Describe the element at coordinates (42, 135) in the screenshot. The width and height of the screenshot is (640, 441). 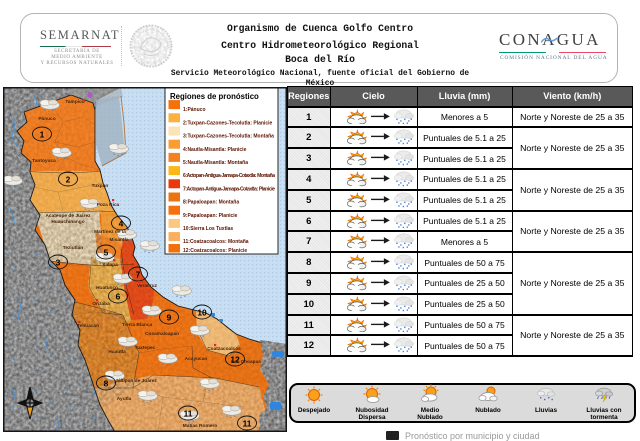
I see `svg-text: 1` at that location.